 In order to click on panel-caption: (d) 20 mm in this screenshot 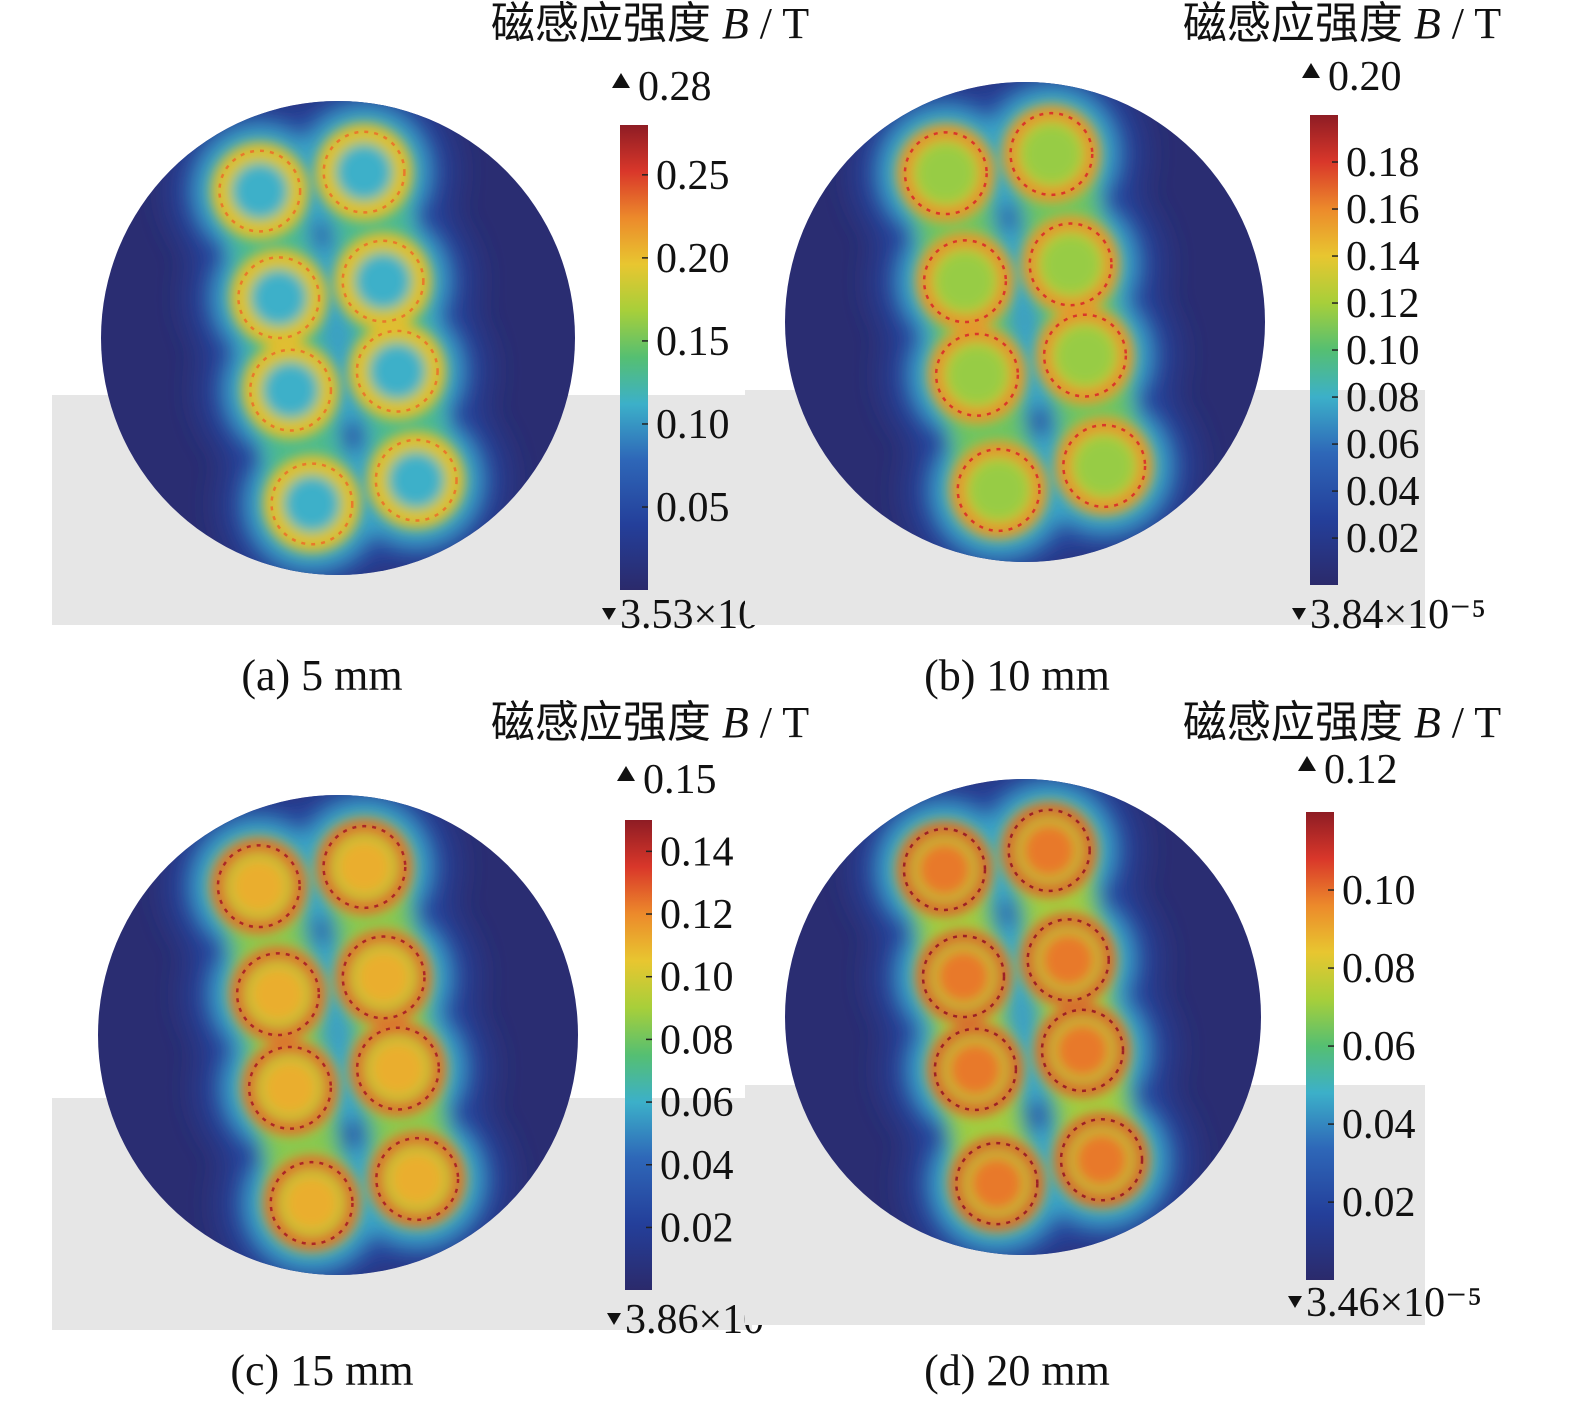, I will do `click(1017, 1370)`.